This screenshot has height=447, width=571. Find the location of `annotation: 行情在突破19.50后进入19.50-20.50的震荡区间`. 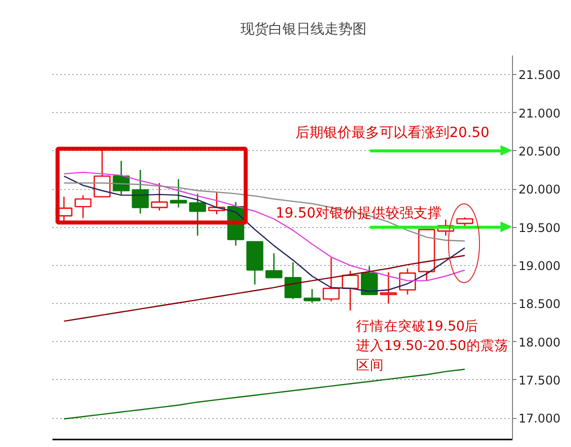

annotation: 行情在突破19.50后进入19.50-20.50的震荡区间 is located at coordinates (432, 346).